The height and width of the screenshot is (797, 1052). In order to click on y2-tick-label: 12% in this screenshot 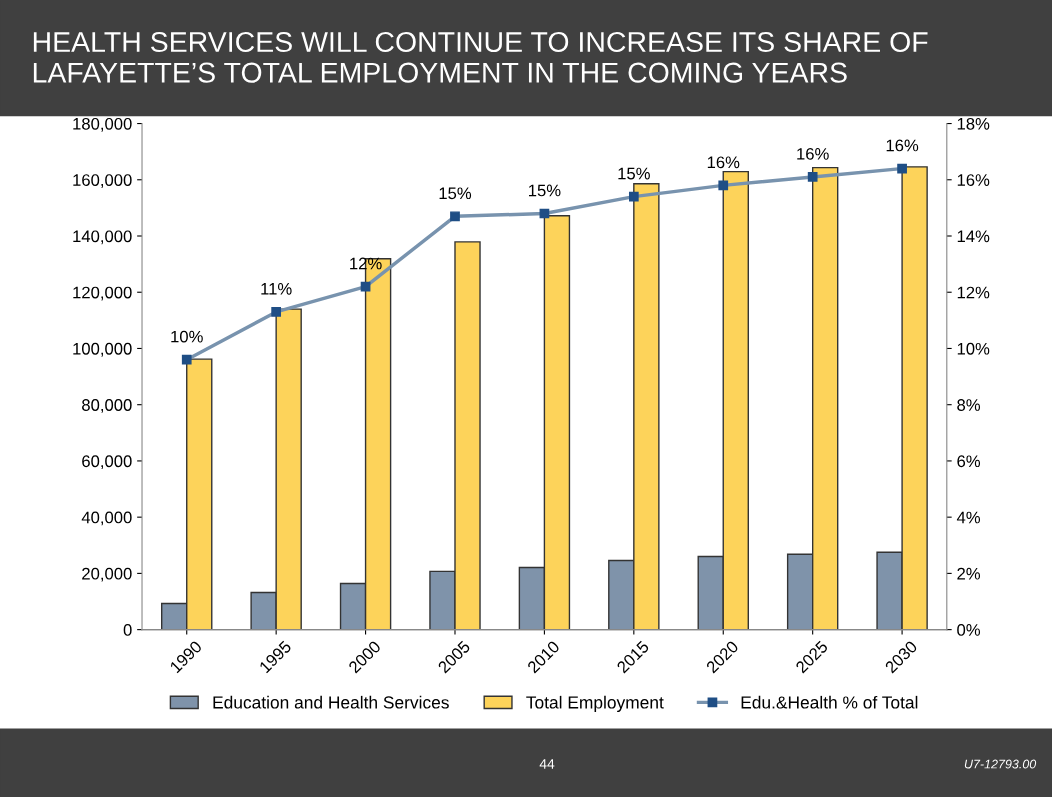, I will do `click(973, 292)`.